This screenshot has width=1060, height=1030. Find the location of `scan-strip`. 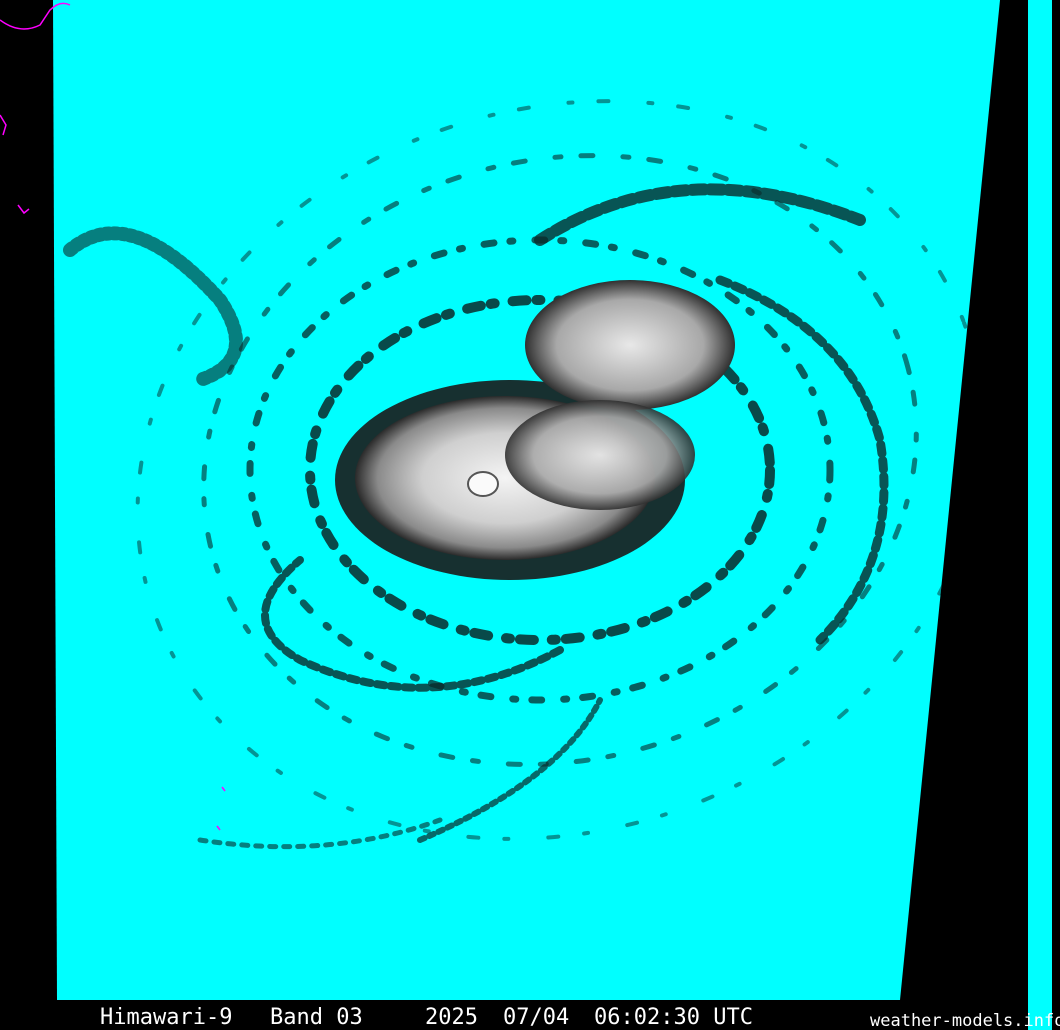

scan-strip is located at coordinates (1040, 515).